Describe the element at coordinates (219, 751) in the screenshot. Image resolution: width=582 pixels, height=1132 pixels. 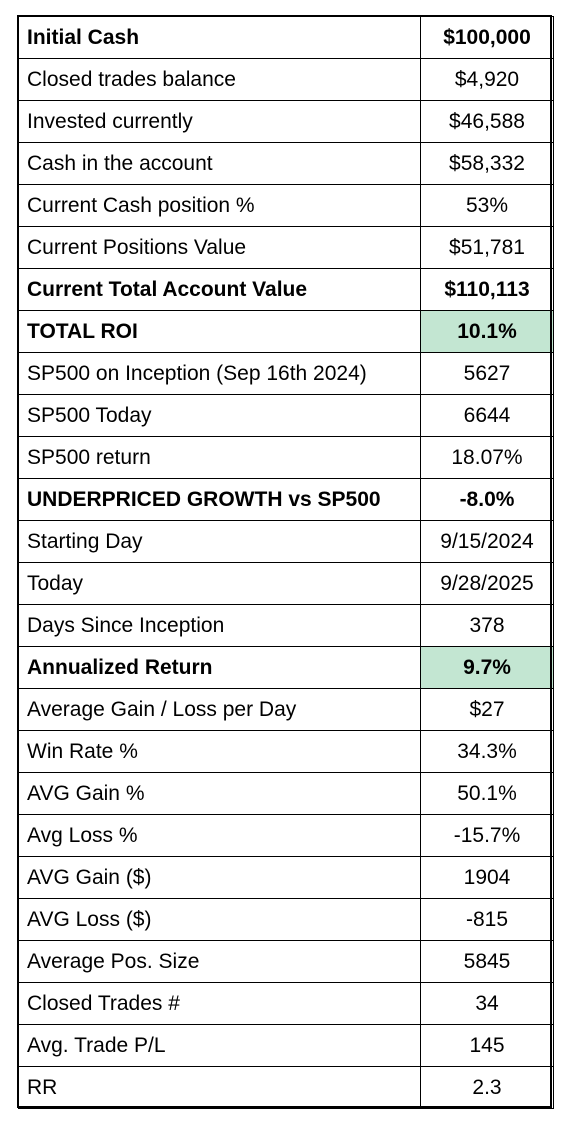
I see `metric-label: Win Rate %` at that location.